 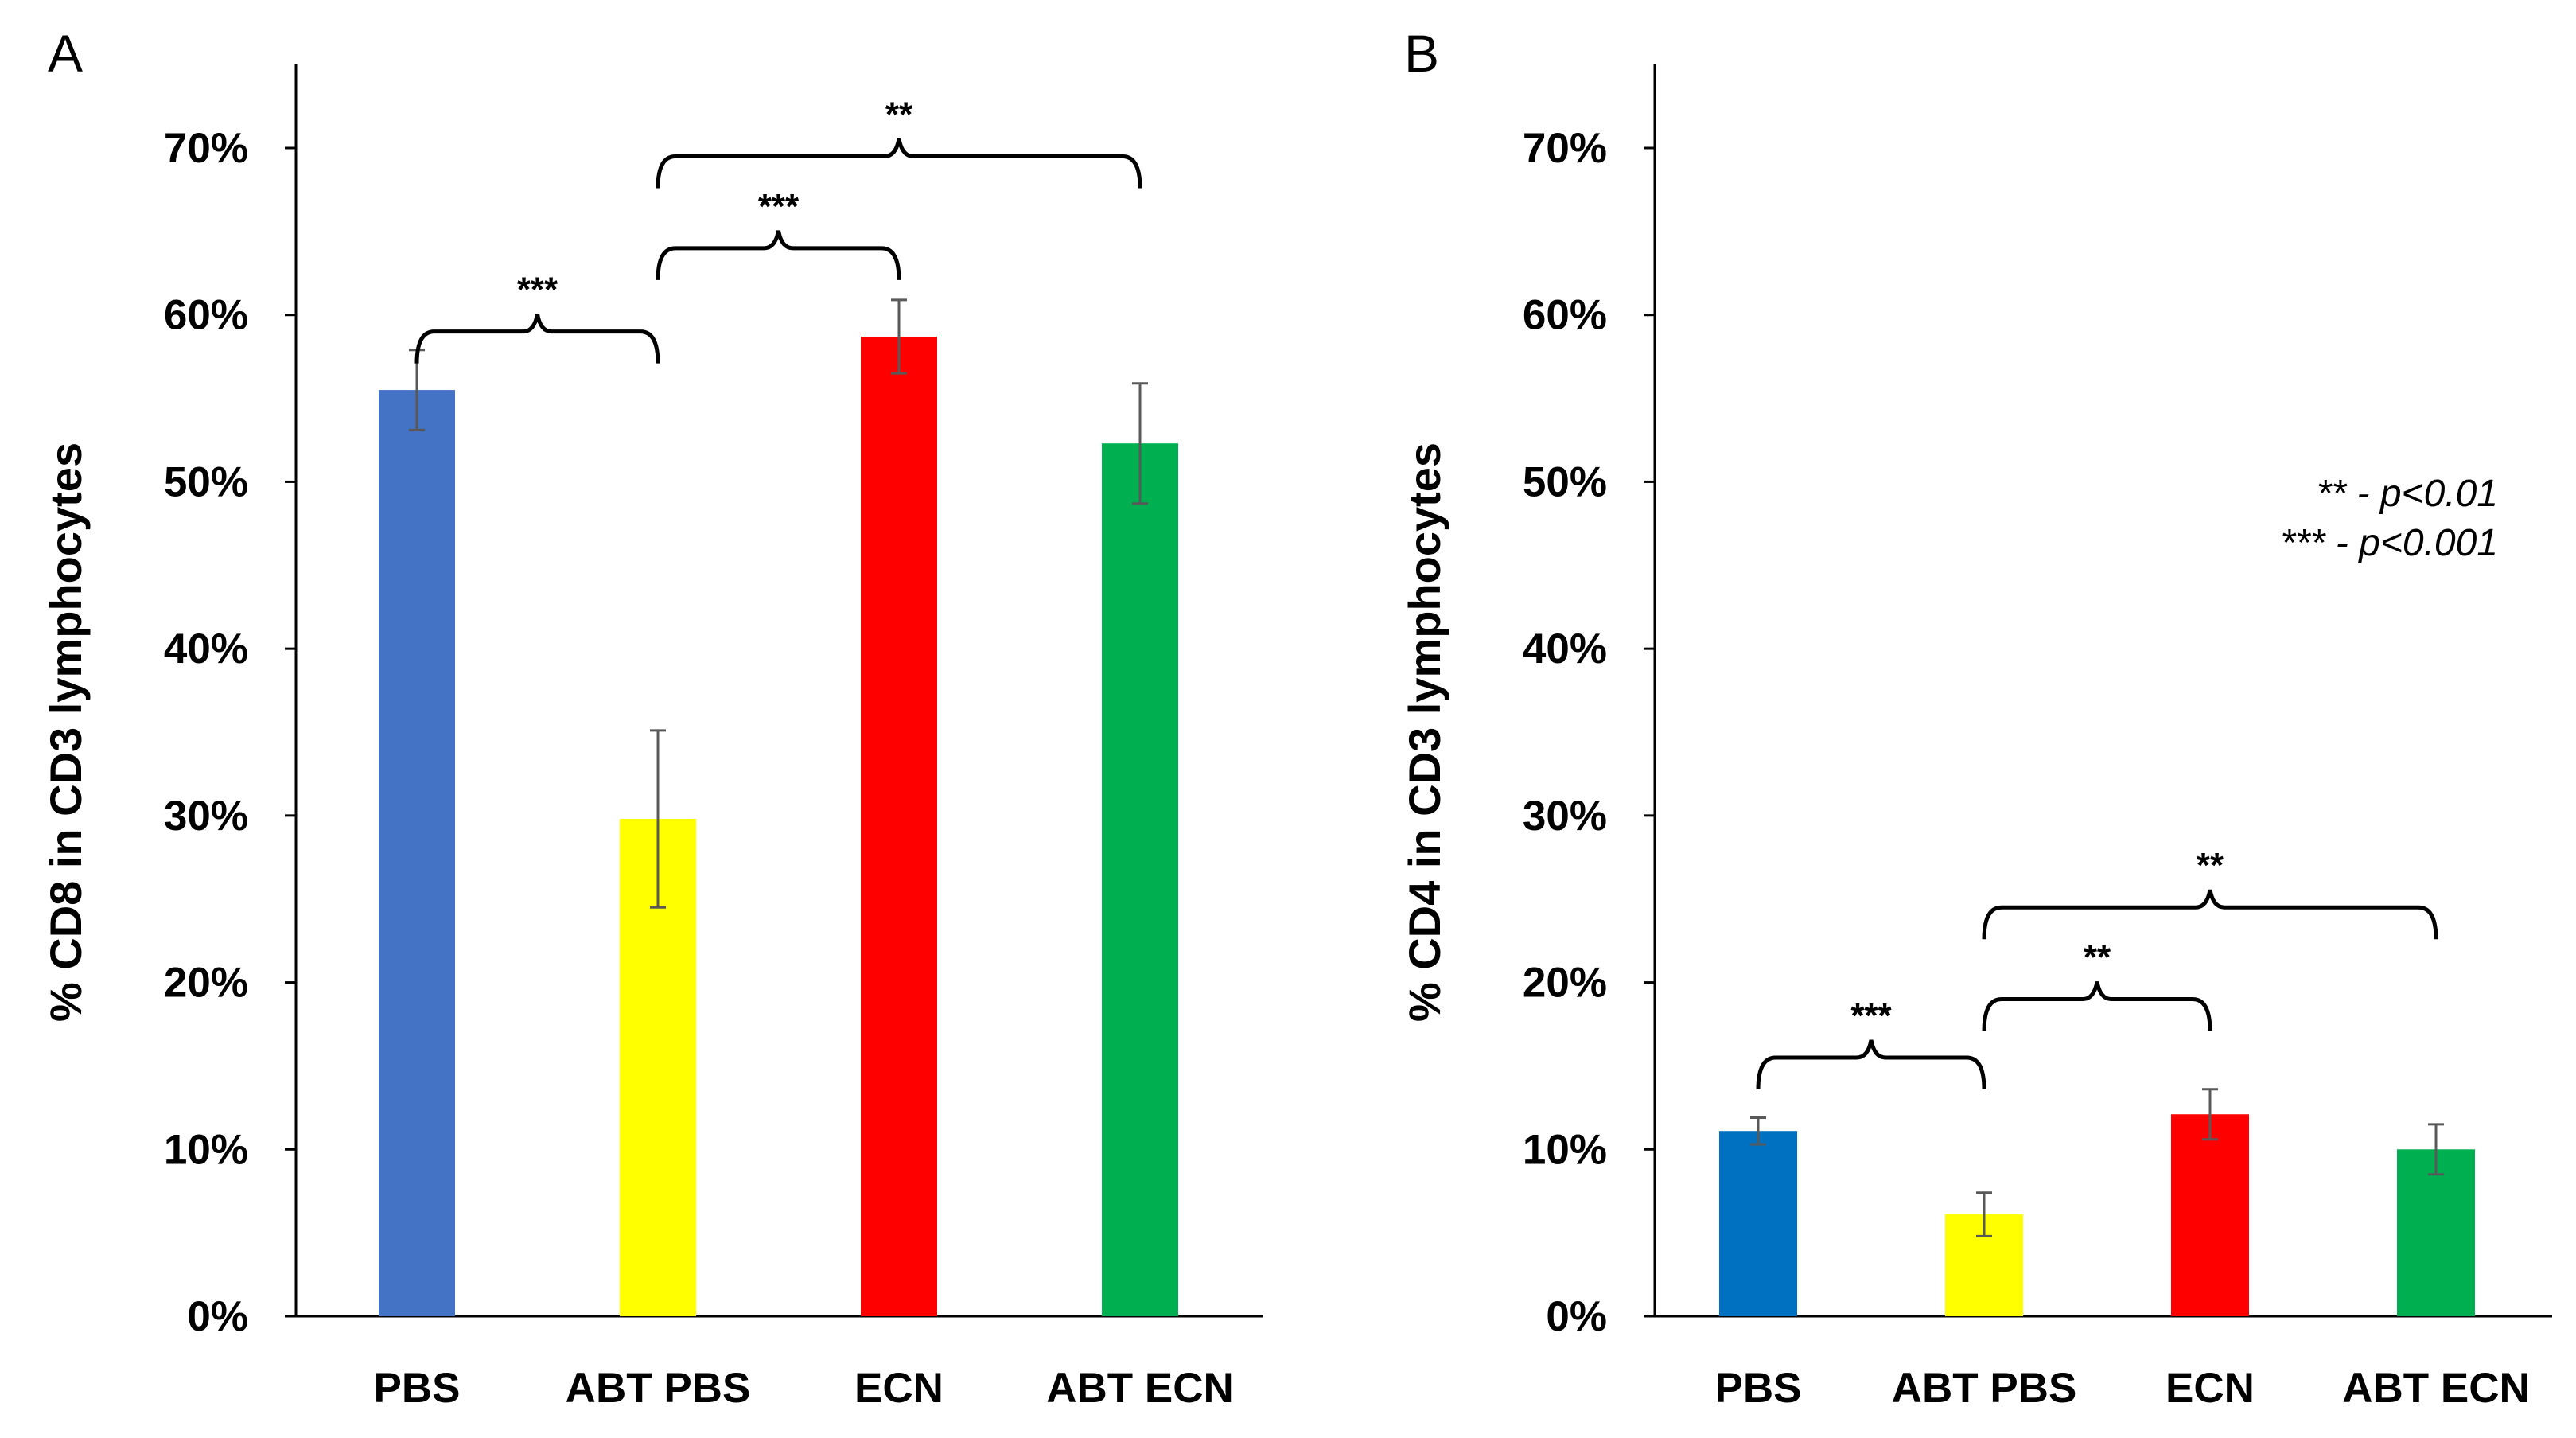 I want to click on panel-a-y-tick-label: 50%, so click(x=206, y=481).